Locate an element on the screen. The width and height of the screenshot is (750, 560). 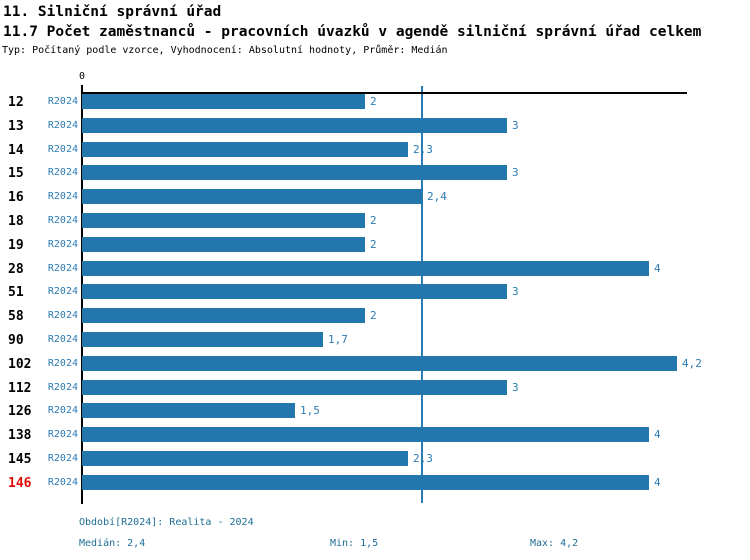
category-label: 28 is located at coordinates (16, 269).